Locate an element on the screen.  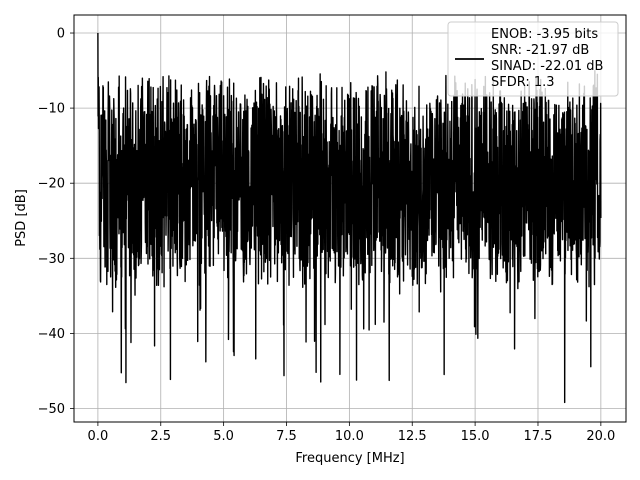
x-axis-label: Frequency [MHz] is located at coordinates (349, 458).